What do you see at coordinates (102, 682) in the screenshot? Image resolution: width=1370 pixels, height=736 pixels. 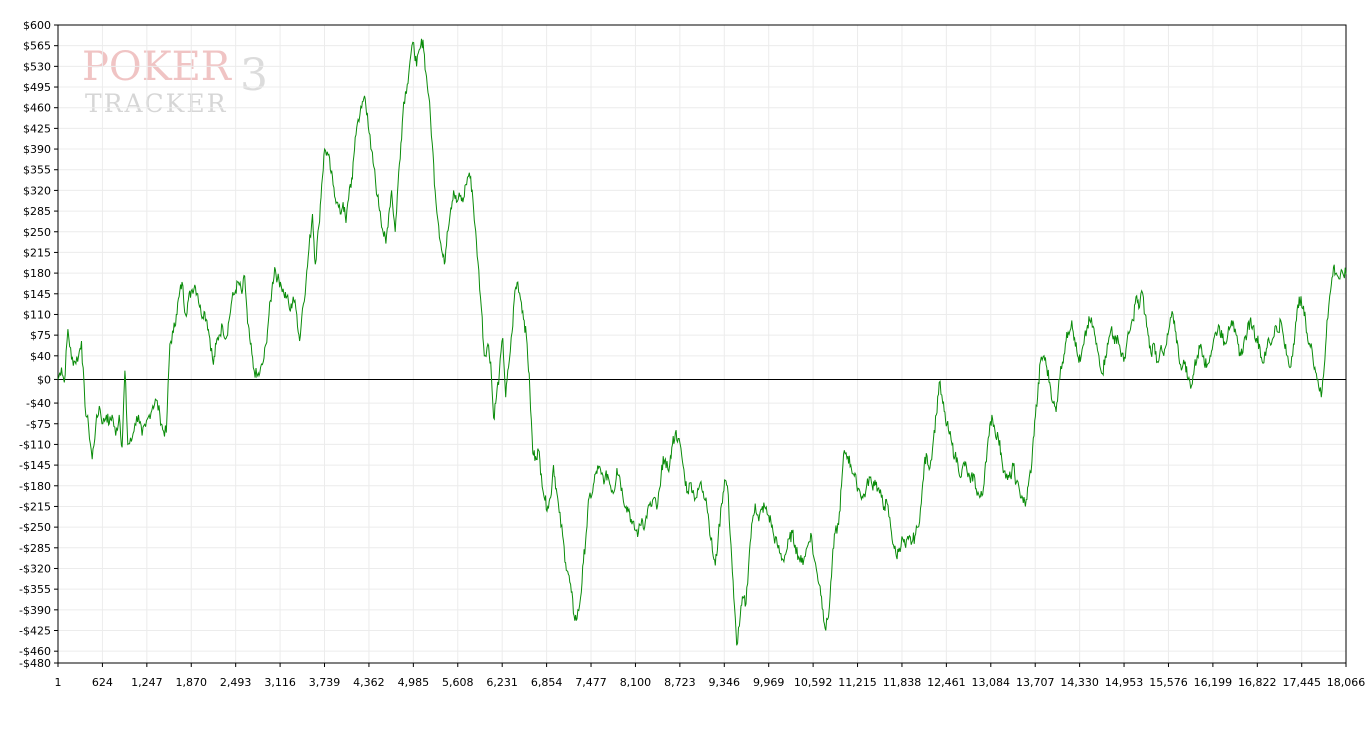 I see `x-tick-label: 624` at bounding box center [102, 682].